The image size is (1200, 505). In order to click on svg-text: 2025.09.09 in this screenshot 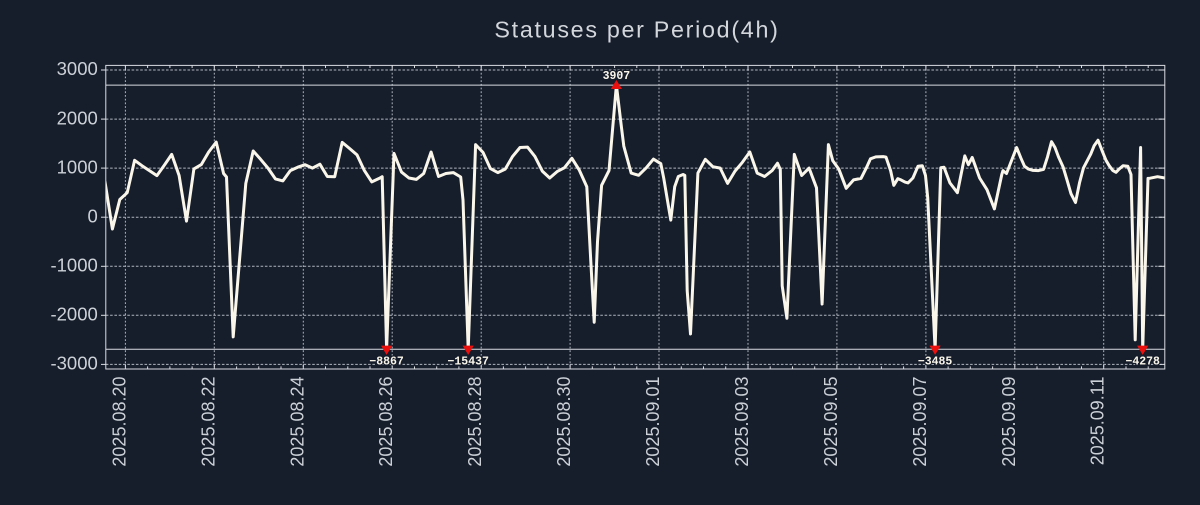, I will do `click(1009, 422)`.